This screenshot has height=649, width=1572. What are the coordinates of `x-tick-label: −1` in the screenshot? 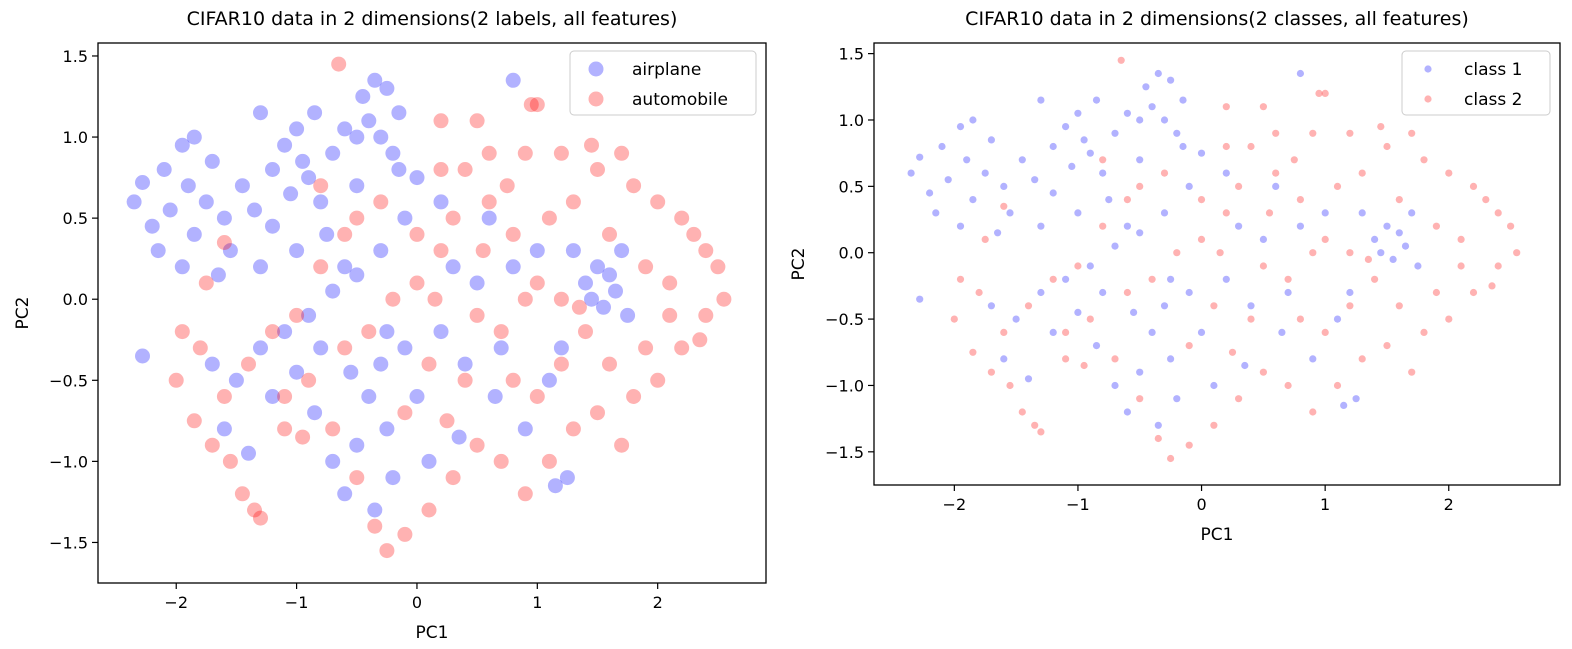 It's located at (1078, 504).